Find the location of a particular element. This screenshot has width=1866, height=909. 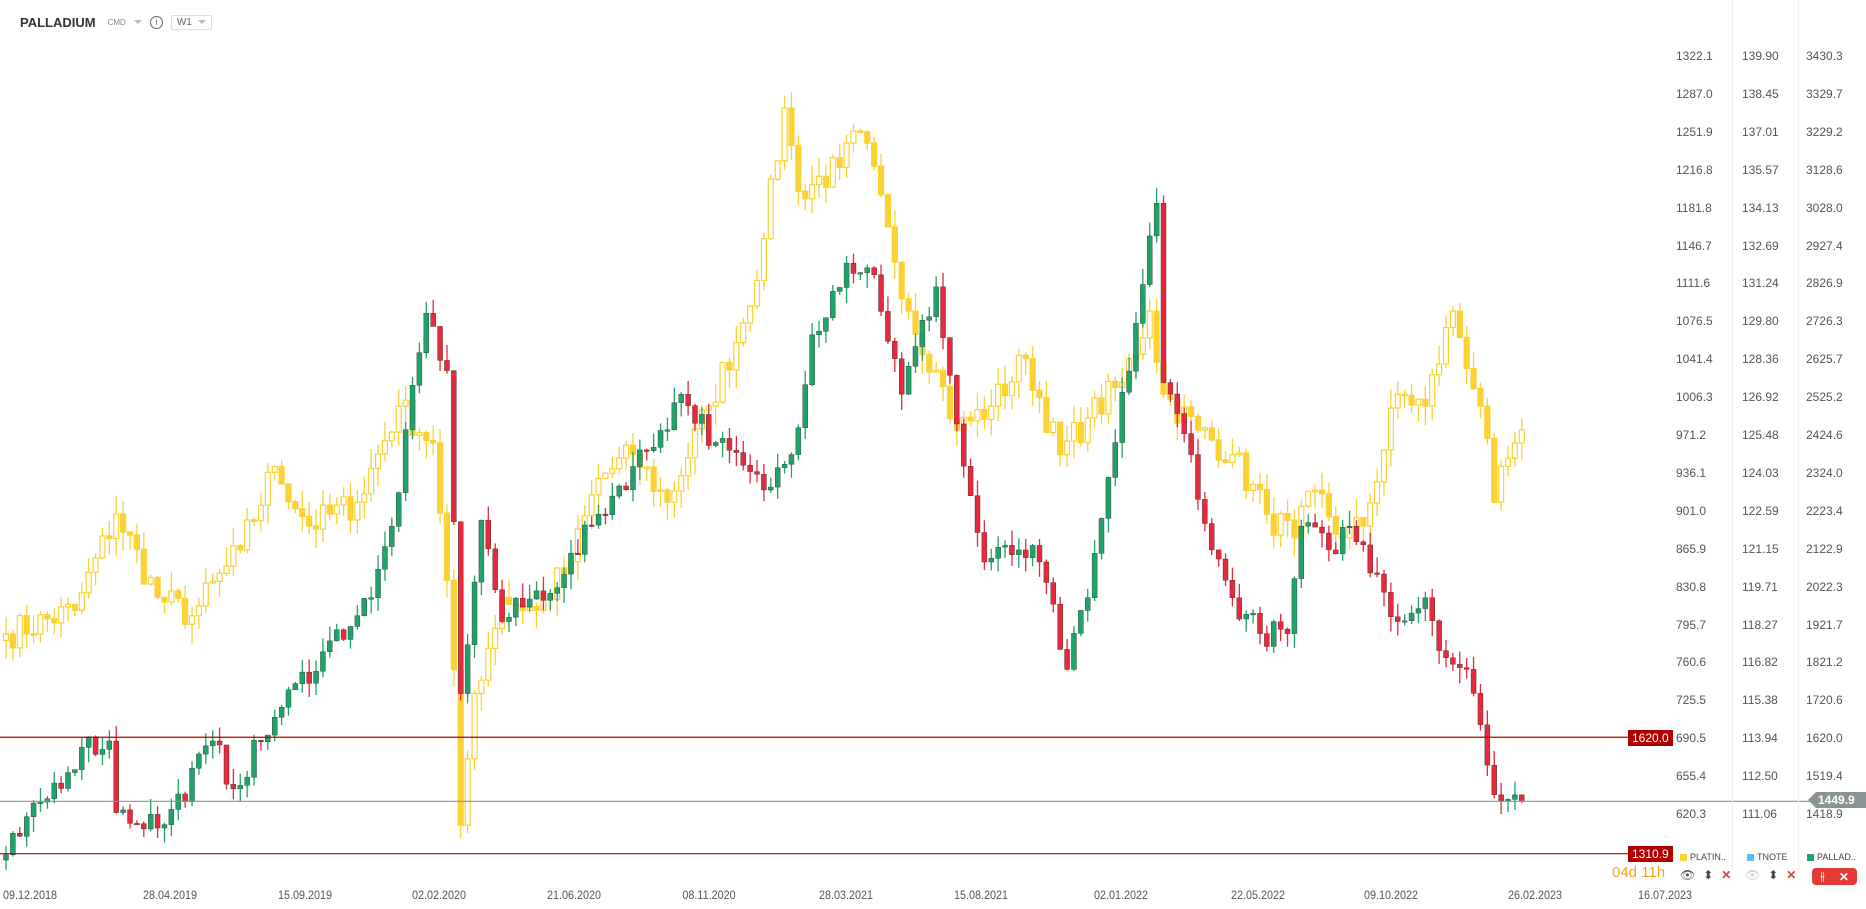

axis-label-tnote: 137.01 is located at coordinates (1760, 131).